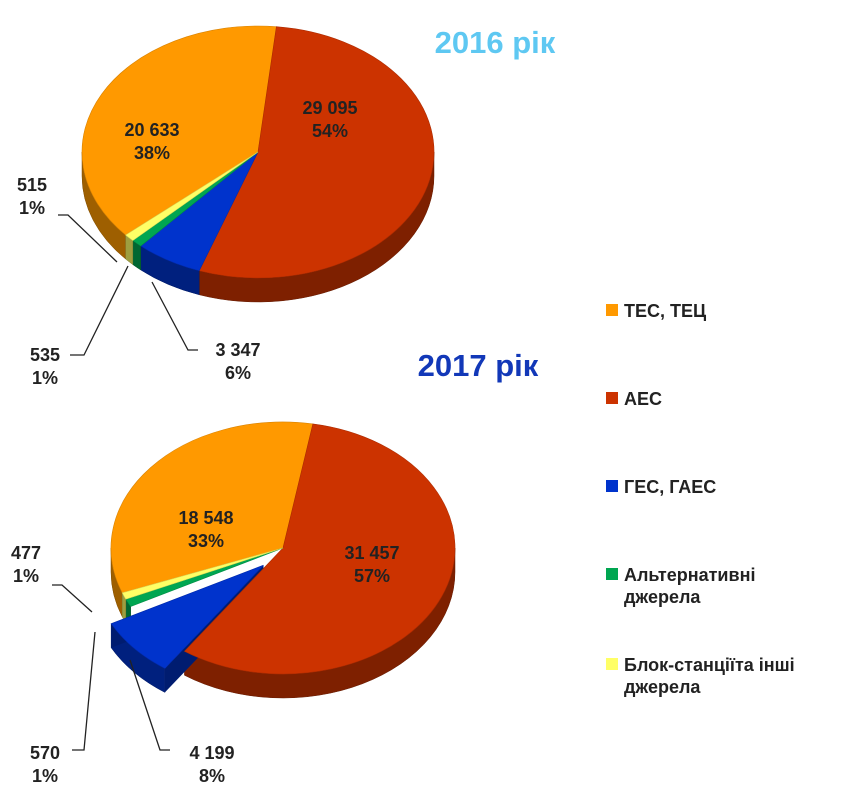 The width and height of the screenshot is (868, 786). Describe the element at coordinates (495, 42) in the screenshot. I see `chart-title: 2016 рік` at that location.